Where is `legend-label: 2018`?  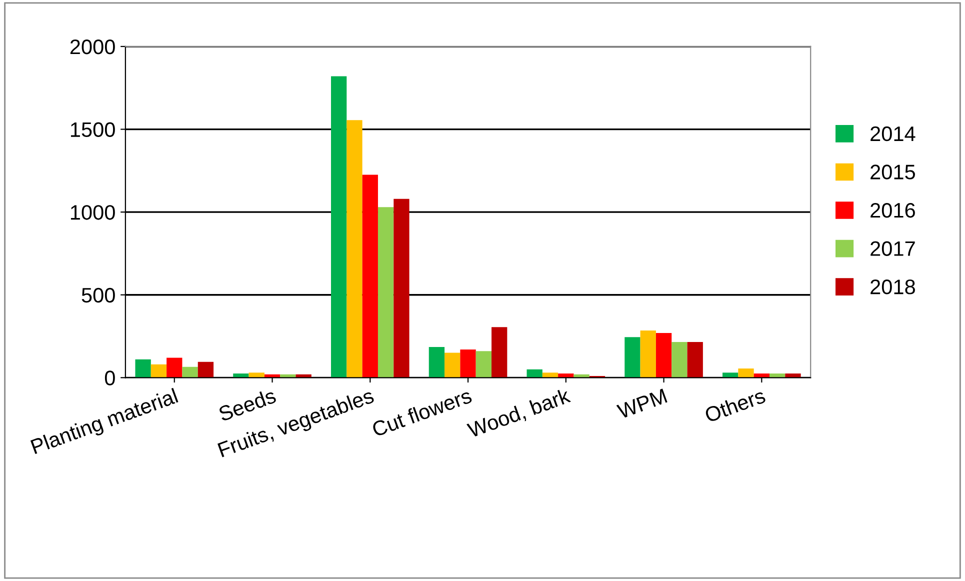 legend-label: 2018 is located at coordinates (892, 287).